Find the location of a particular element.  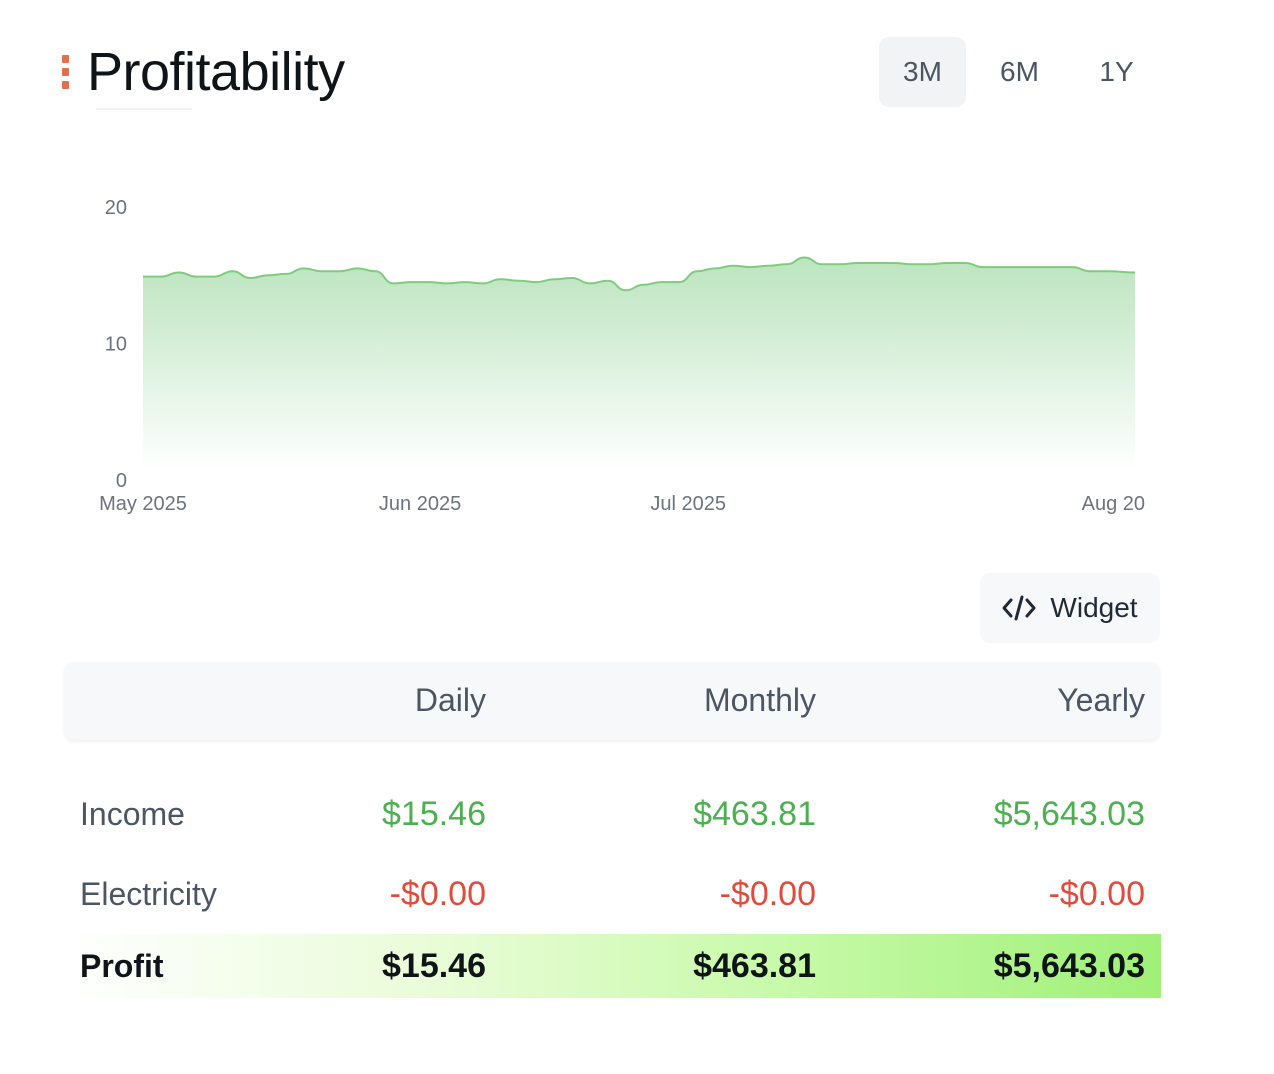

y-tick-label: 10 is located at coordinates (116, 345).